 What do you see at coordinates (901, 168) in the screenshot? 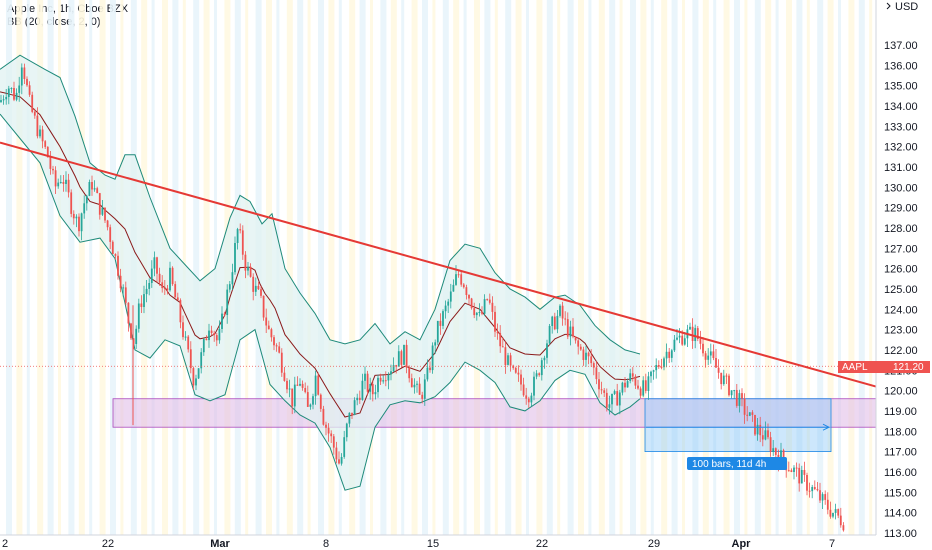
I see `price-tick-label: 131.00` at bounding box center [901, 168].